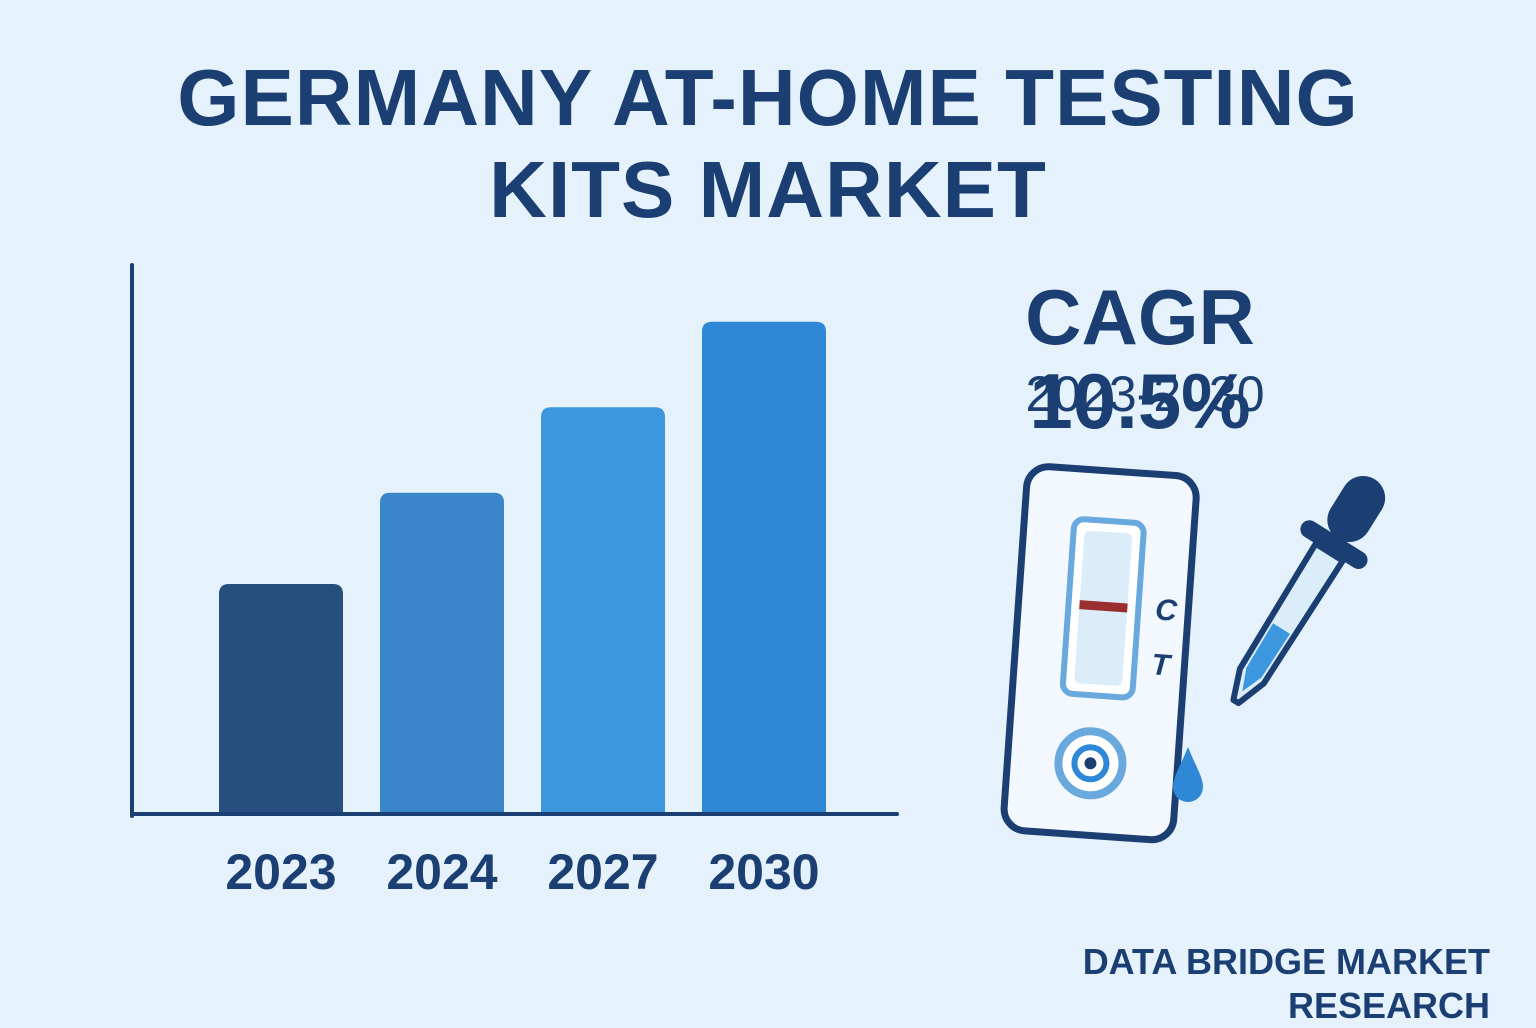  I want to click on cagr-period: 2023-2030, so click(1145, 394).